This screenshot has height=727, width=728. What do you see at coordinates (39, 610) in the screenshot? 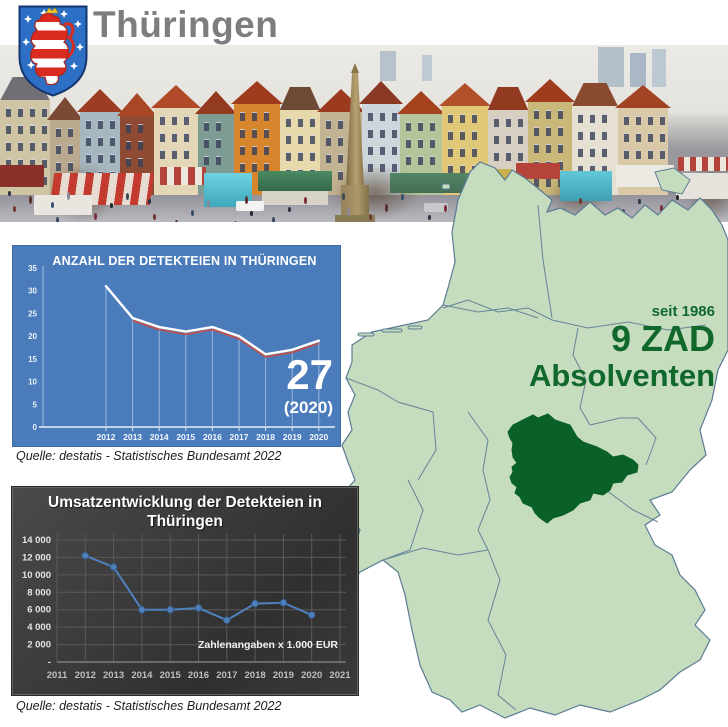
I see `svg-text: 6 000` at bounding box center [39, 610].